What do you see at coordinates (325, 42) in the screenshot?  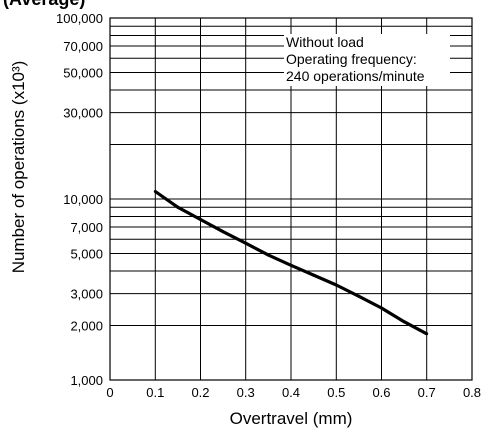 I see `annotation-line-1: Without load` at bounding box center [325, 42].